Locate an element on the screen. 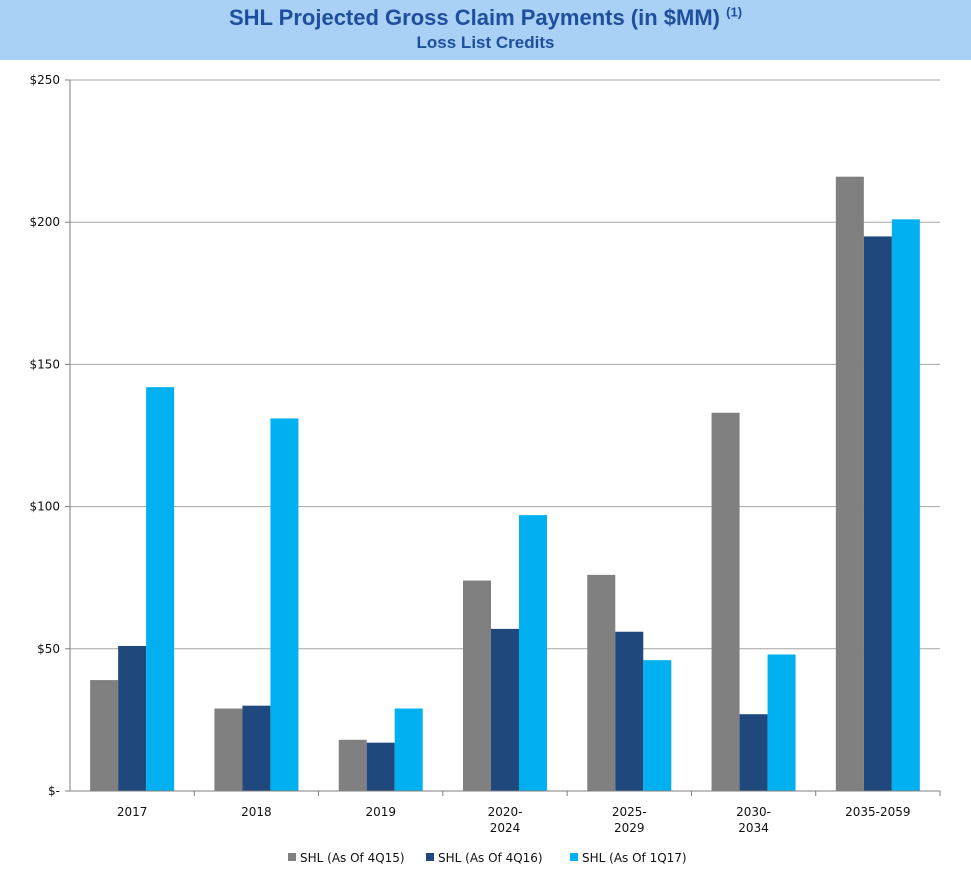  x-tick-label: 2025- is located at coordinates (629, 812).